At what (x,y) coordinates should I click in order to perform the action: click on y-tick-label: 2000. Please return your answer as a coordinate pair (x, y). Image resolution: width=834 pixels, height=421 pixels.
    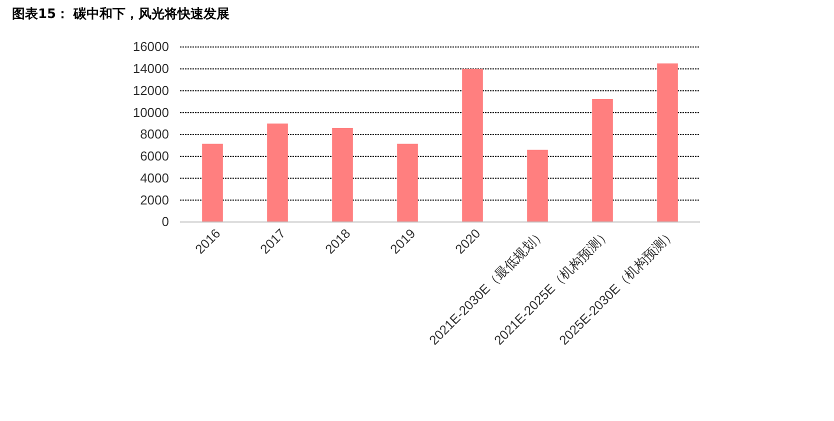
    Looking at the image, I should click on (154, 200).